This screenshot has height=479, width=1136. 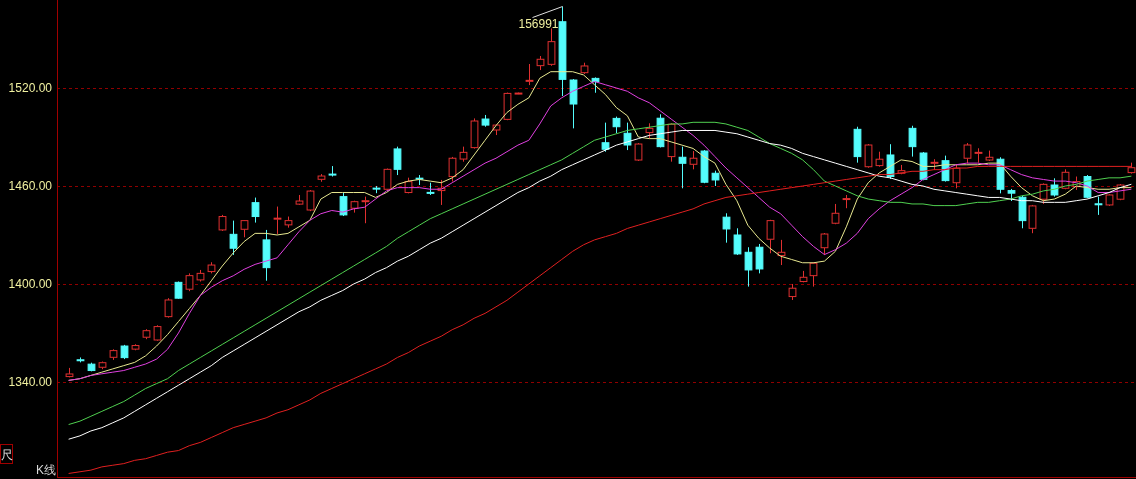 I want to click on y-tick-label: 1400.00, so click(x=30, y=283).